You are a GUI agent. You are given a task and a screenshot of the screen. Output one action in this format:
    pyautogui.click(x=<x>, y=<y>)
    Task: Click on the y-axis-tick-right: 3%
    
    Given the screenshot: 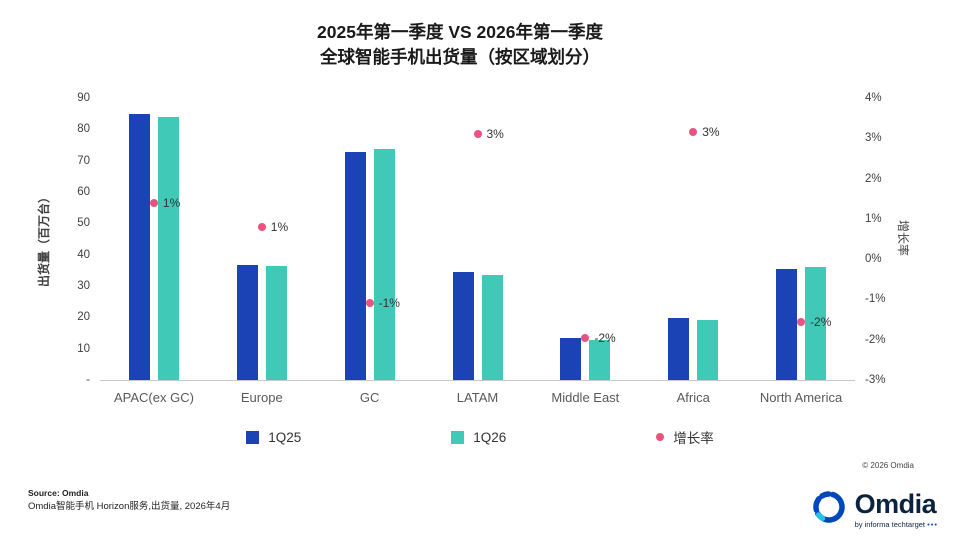 What is the action you would take?
    pyautogui.click(x=873, y=138)
    